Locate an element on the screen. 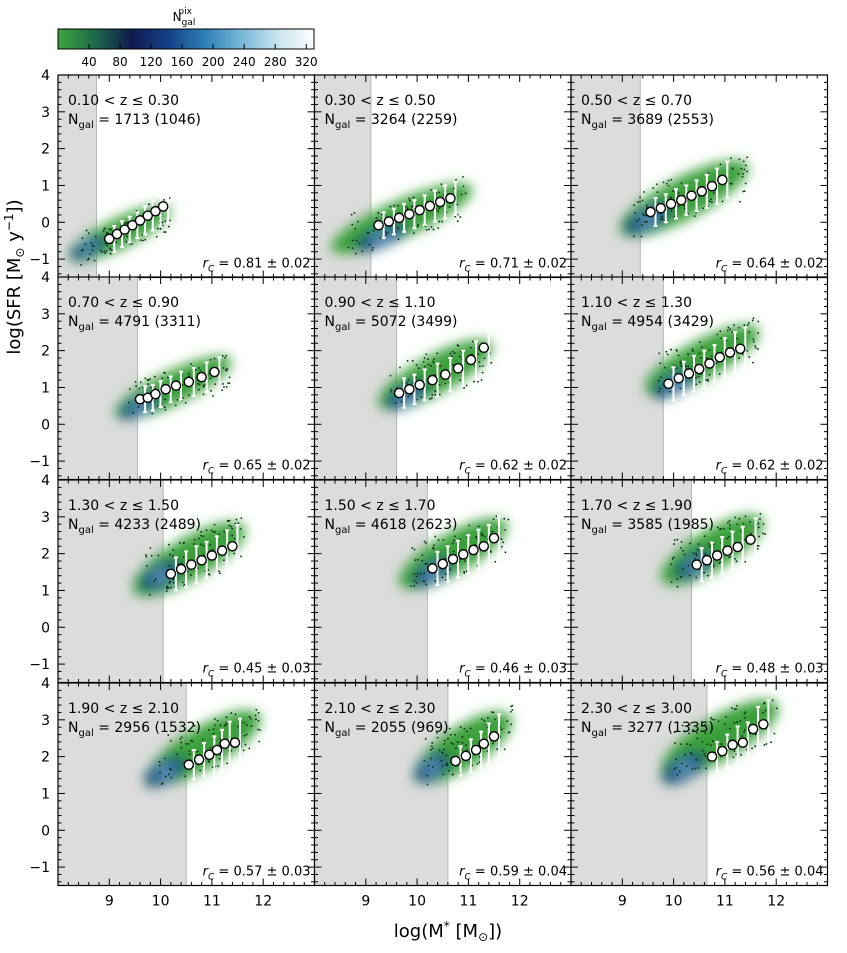  correlation-label: rC = 0.65 ± 0.02 is located at coordinates (257, 468).